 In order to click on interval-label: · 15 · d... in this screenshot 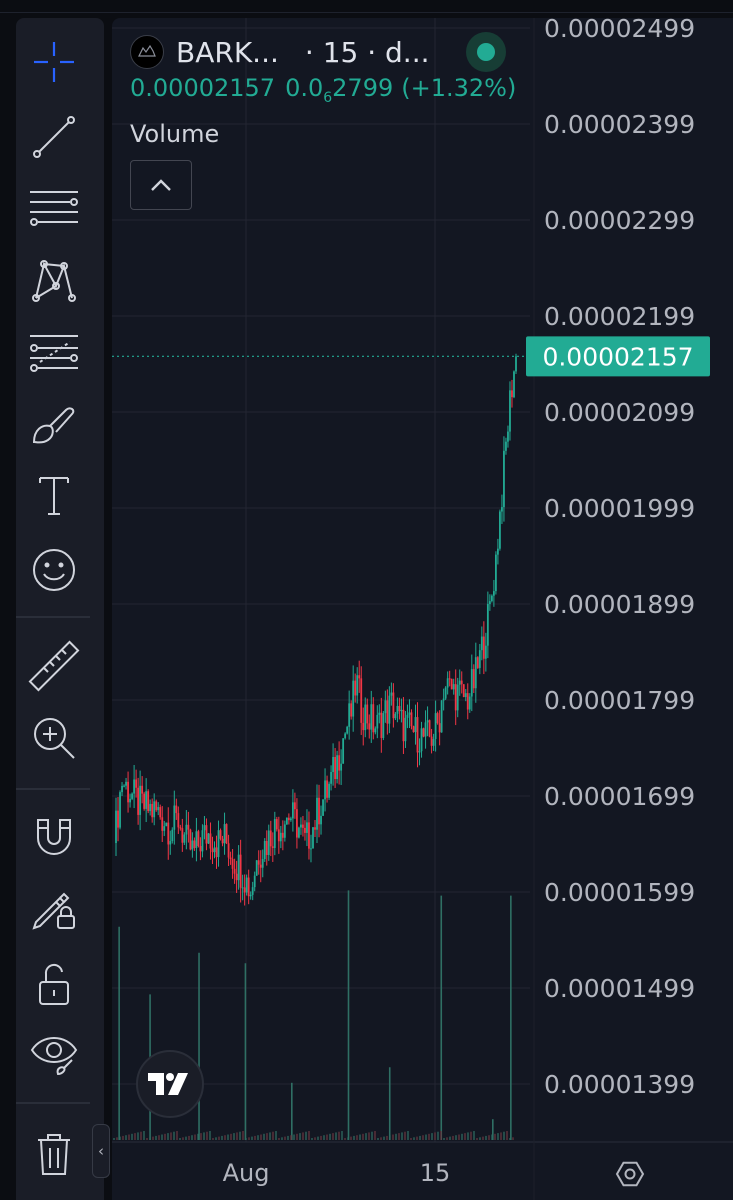, I will do `click(367, 52)`.